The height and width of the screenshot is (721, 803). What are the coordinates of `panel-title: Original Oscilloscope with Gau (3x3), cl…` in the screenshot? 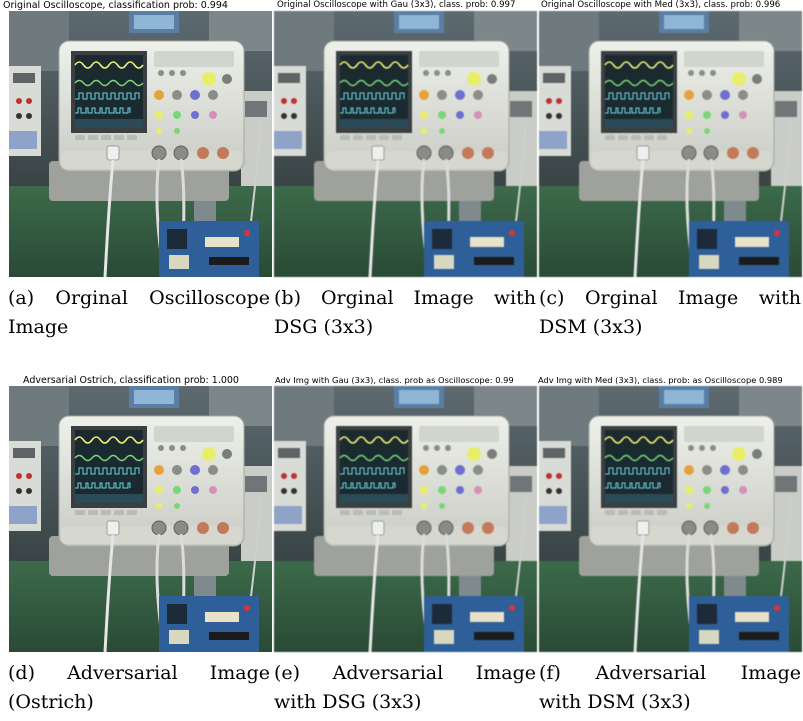 It's located at (396, 5).